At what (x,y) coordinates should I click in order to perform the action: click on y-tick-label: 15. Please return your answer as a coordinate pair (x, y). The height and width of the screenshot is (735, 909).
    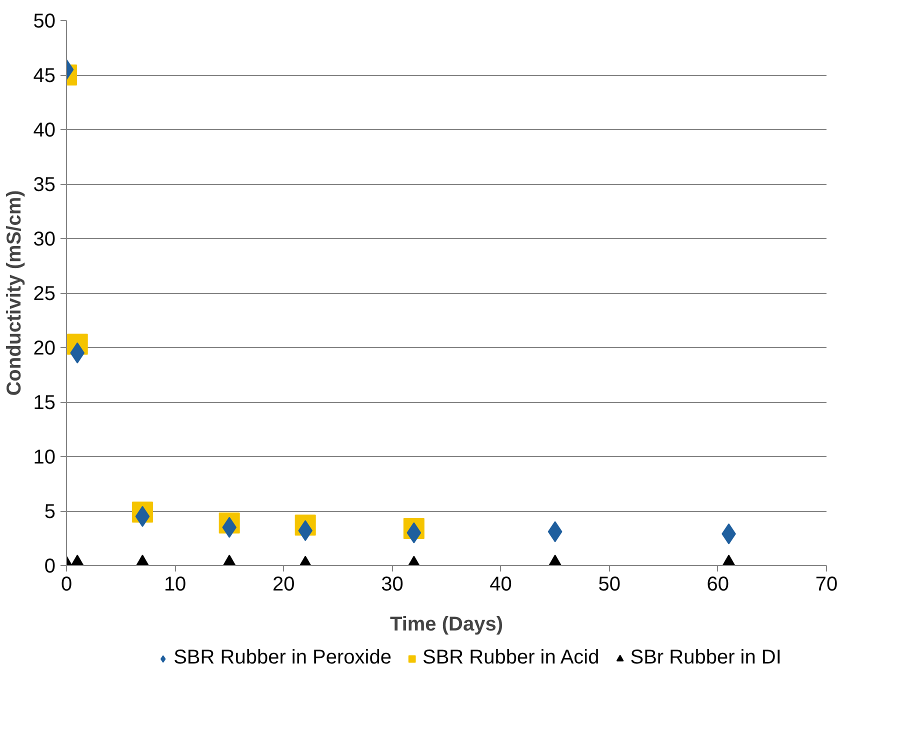
    Looking at the image, I should click on (44, 403).